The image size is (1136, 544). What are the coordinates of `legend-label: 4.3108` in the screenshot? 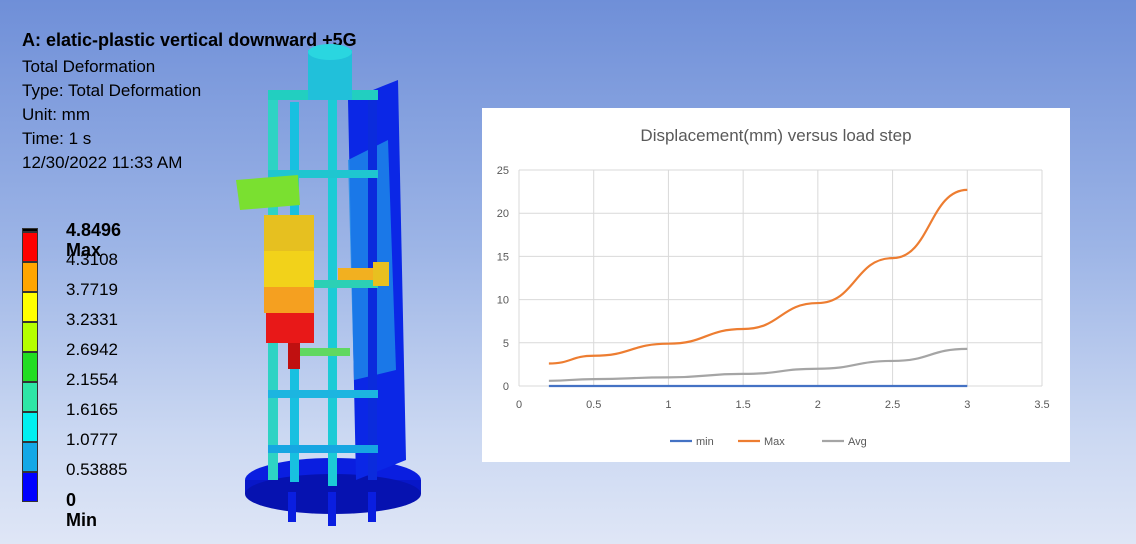 It's located at (92, 259).